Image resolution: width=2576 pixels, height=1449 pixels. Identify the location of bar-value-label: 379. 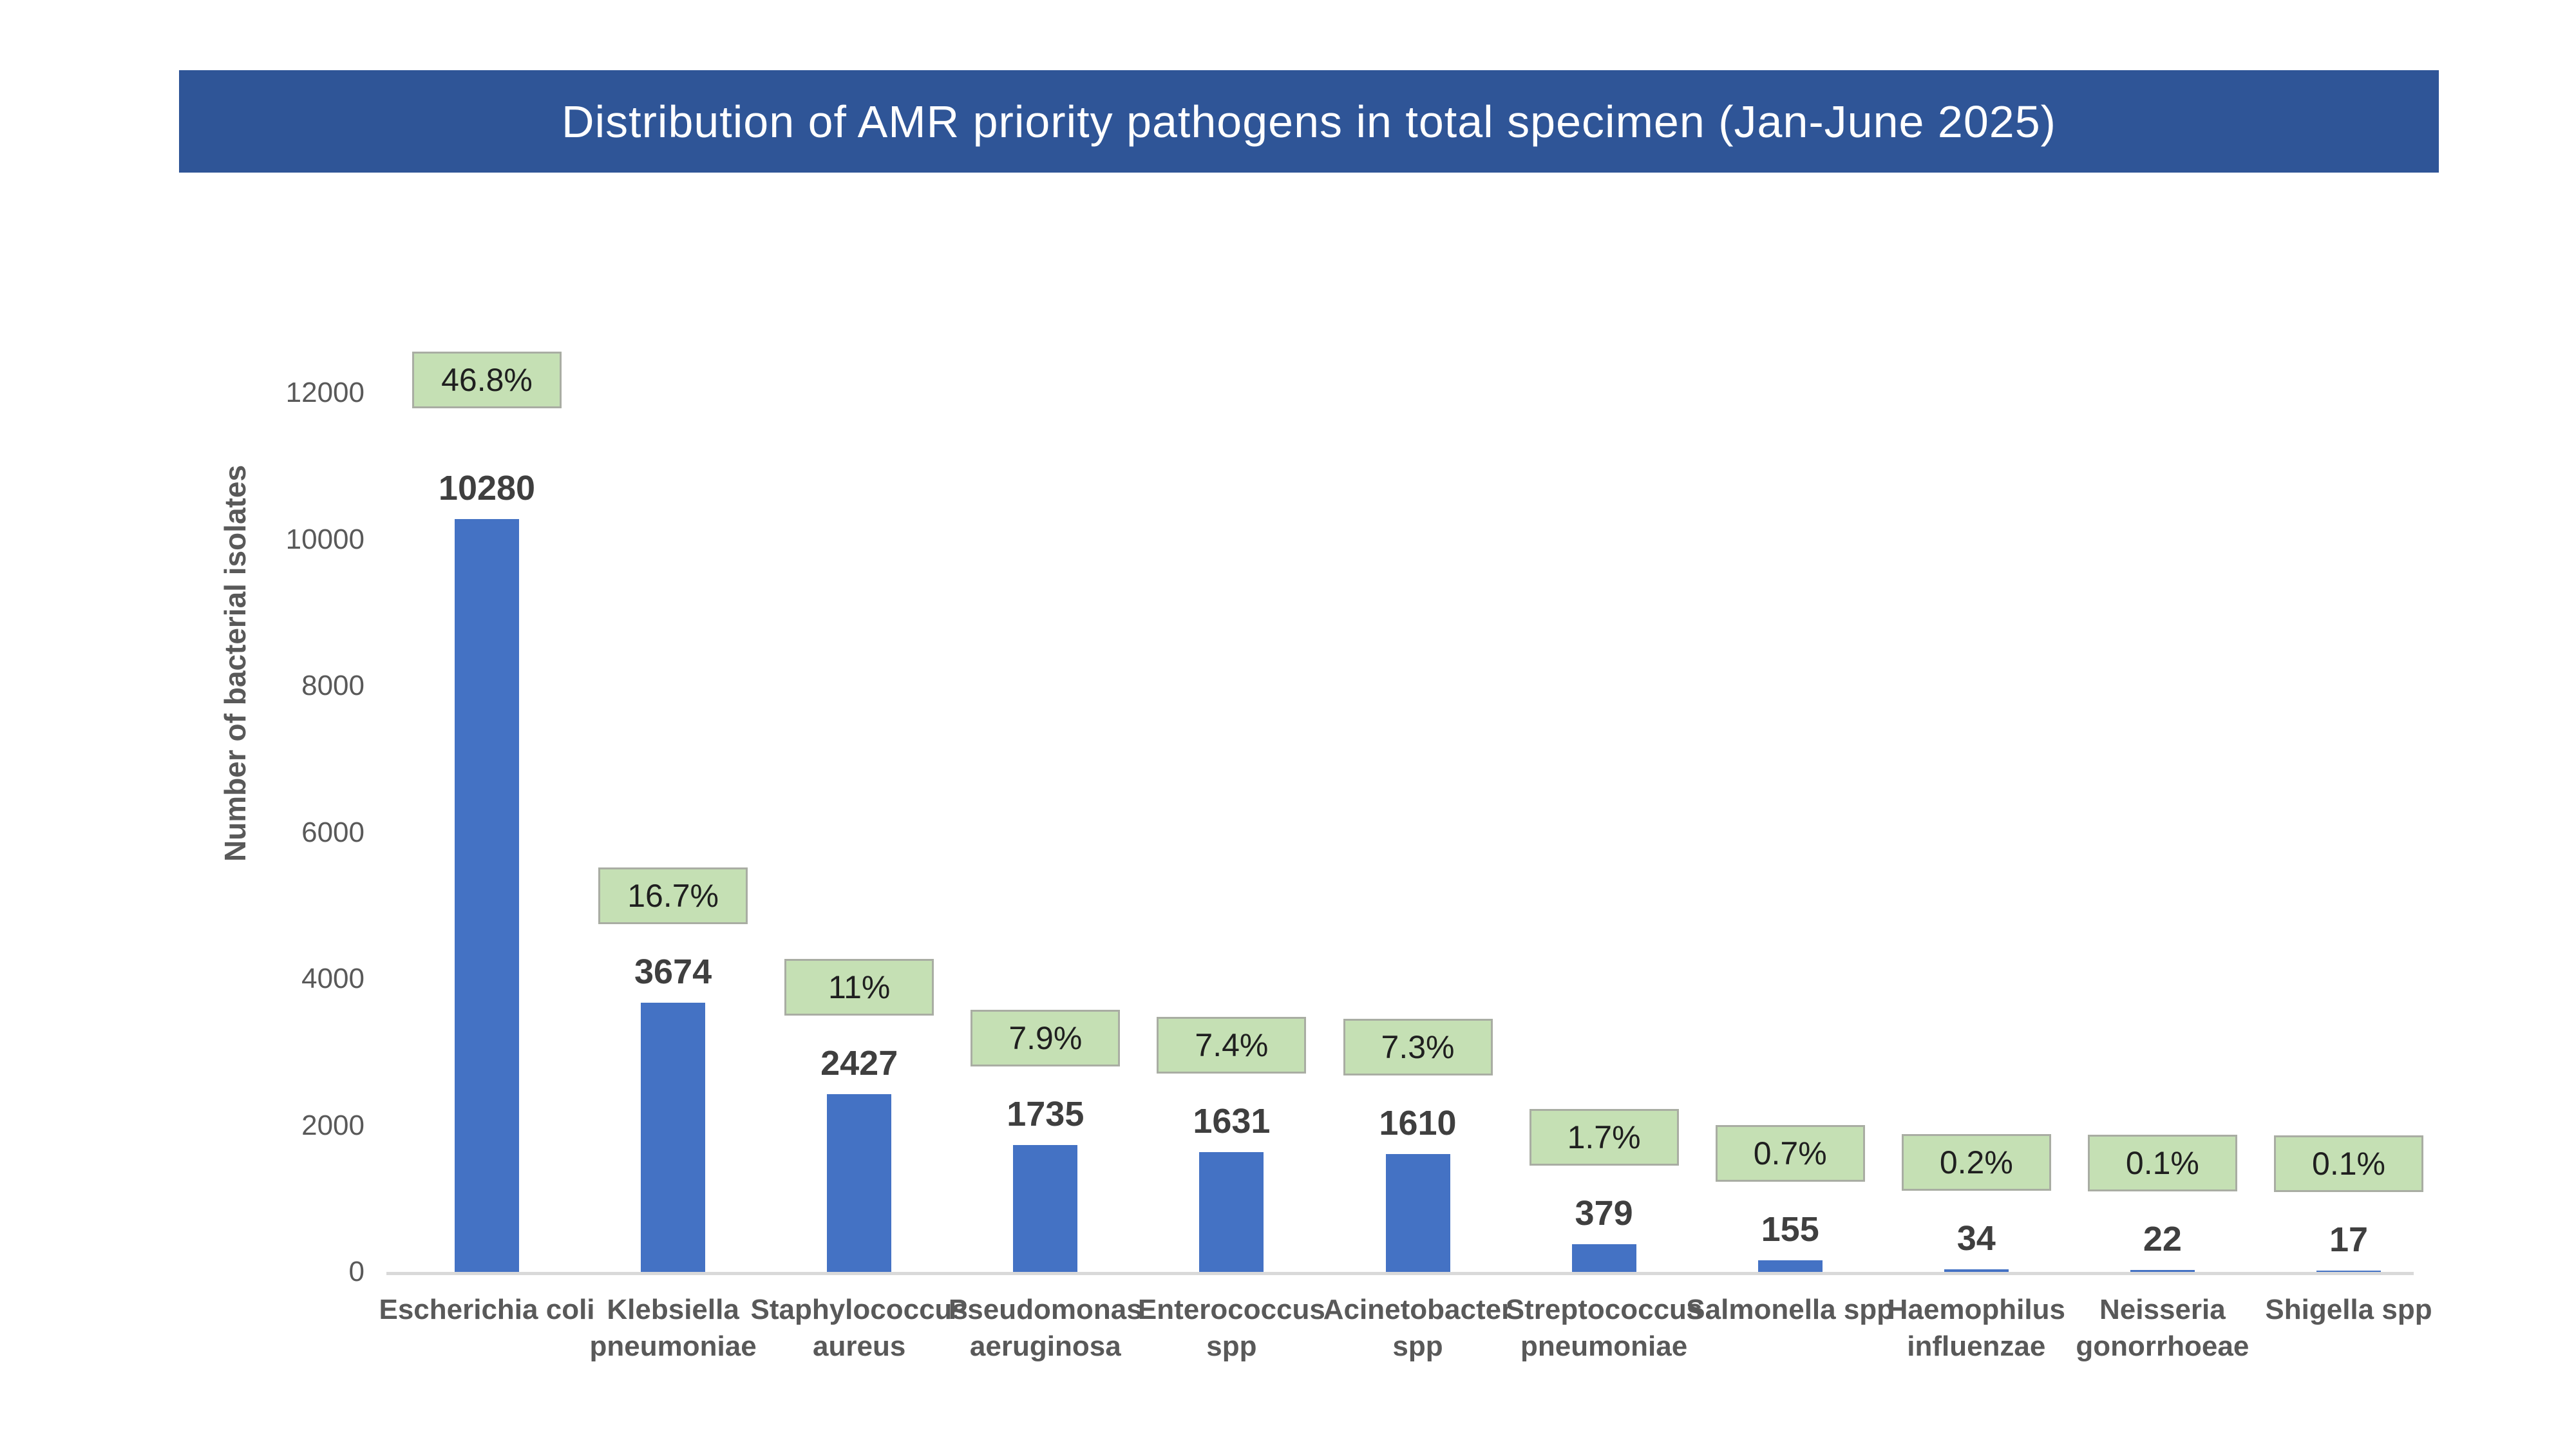
(1604, 1213).